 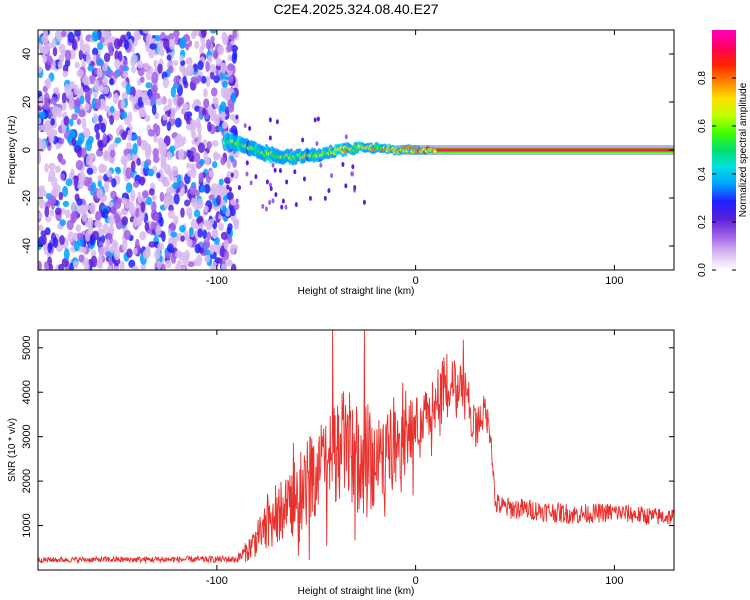 What do you see at coordinates (356, 591) in the screenshot?
I see `snr-xlabel: Height of straight line (km)` at bounding box center [356, 591].